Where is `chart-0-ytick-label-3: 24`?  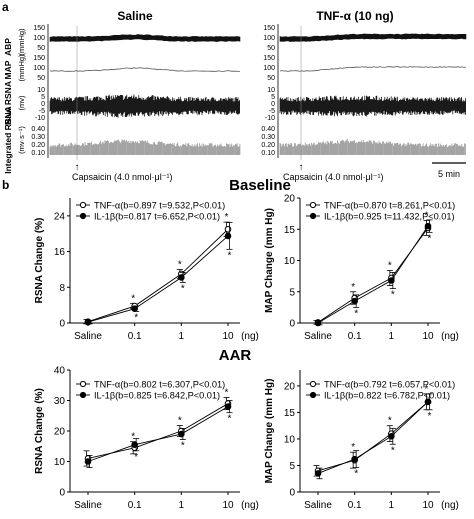
chart-0-ytick-label-3: 24 is located at coordinates (60, 216).